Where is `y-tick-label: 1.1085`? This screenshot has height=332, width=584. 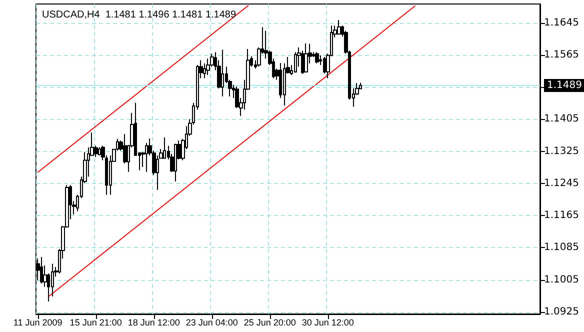
y-tick-label: 1.1085 is located at coordinates (561, 248).